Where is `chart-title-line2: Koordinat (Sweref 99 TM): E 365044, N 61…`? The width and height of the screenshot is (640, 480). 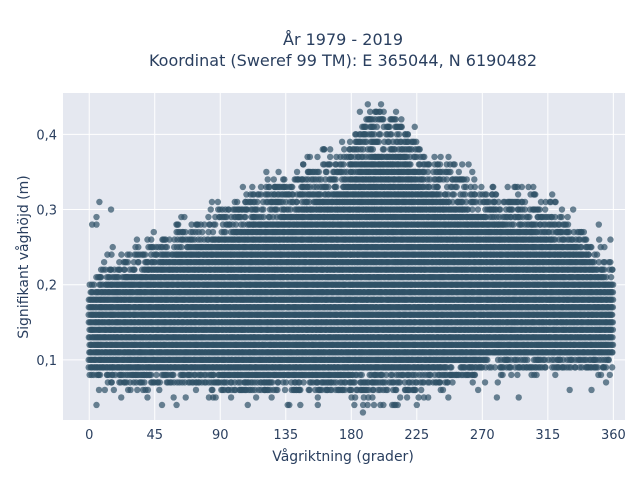 chart-title-line2: Koordinat (Sweref 99 TM): E 365044, N 61… is located at coordinates (343, 60).